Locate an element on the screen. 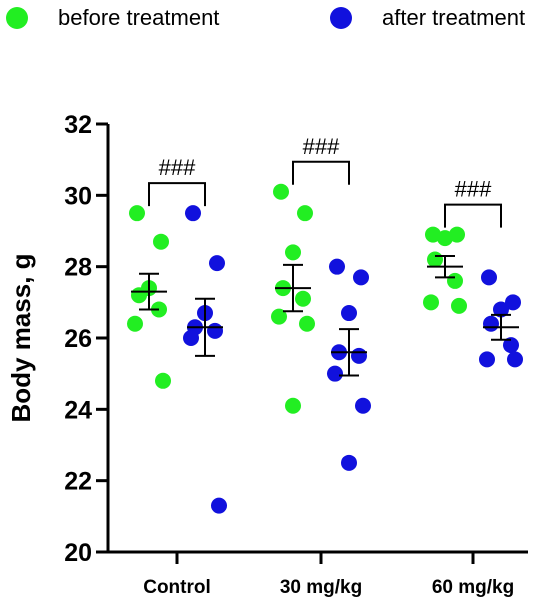  x-tick-label: 60 mg/kg is located at coordinates (473, 587).